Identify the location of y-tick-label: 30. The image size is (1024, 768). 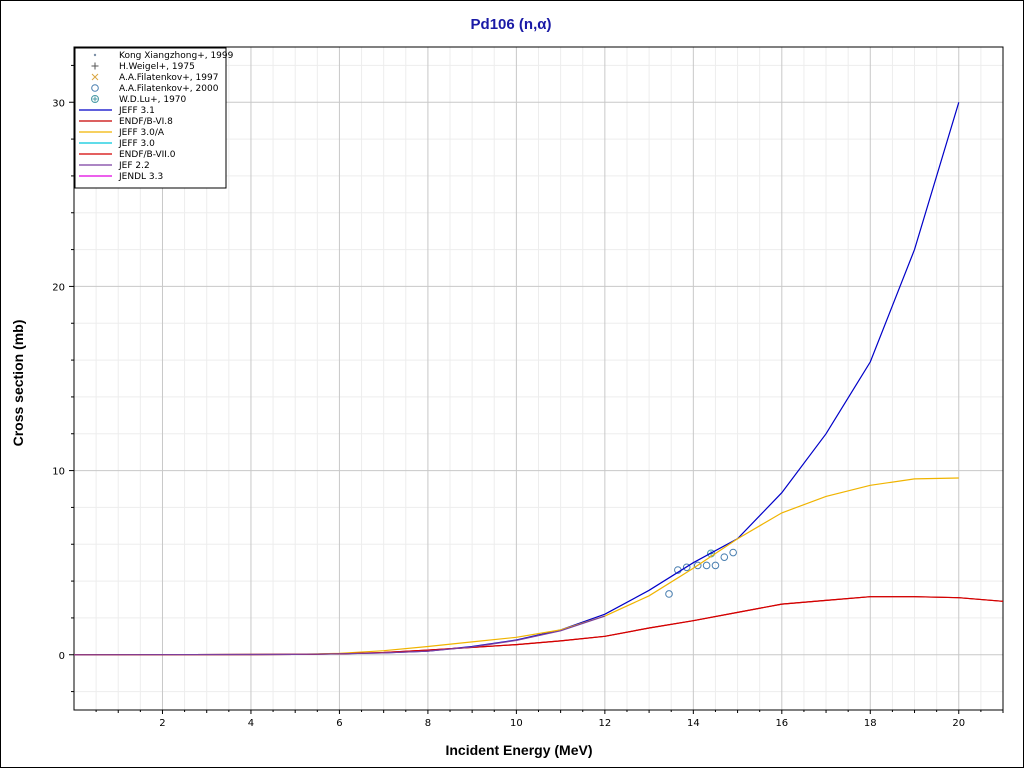
(58, 103).